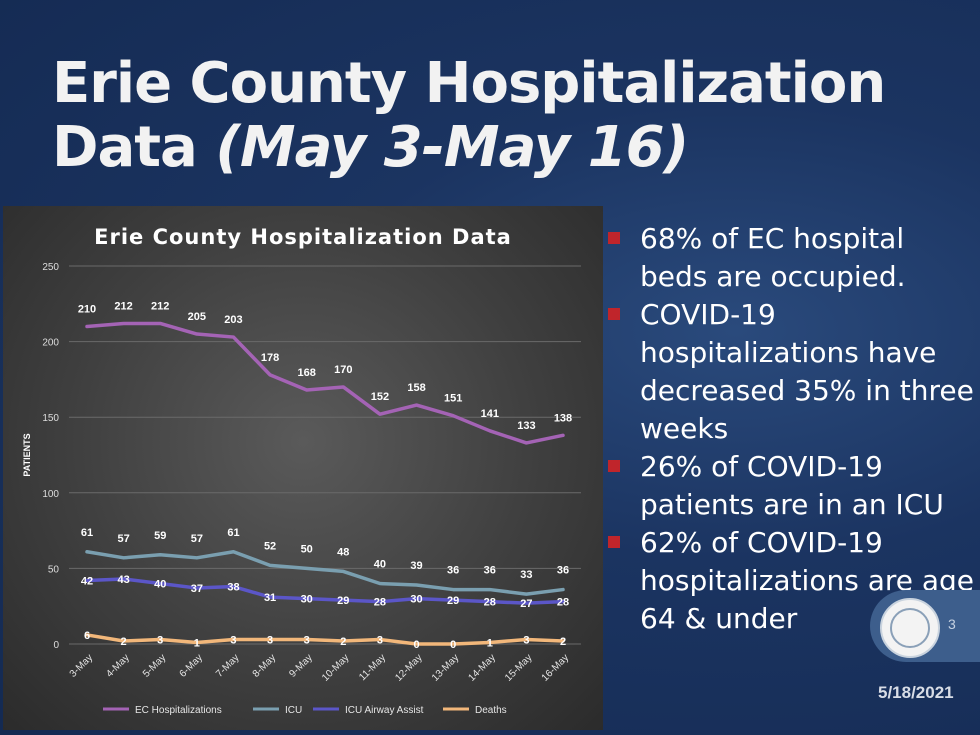 Image resolution: width=980 pixels, height=735 pixels. What do you see at coordinates (307, 373) in the screenshot?
I see `data-label: 168` at bounding box center [307, 373].